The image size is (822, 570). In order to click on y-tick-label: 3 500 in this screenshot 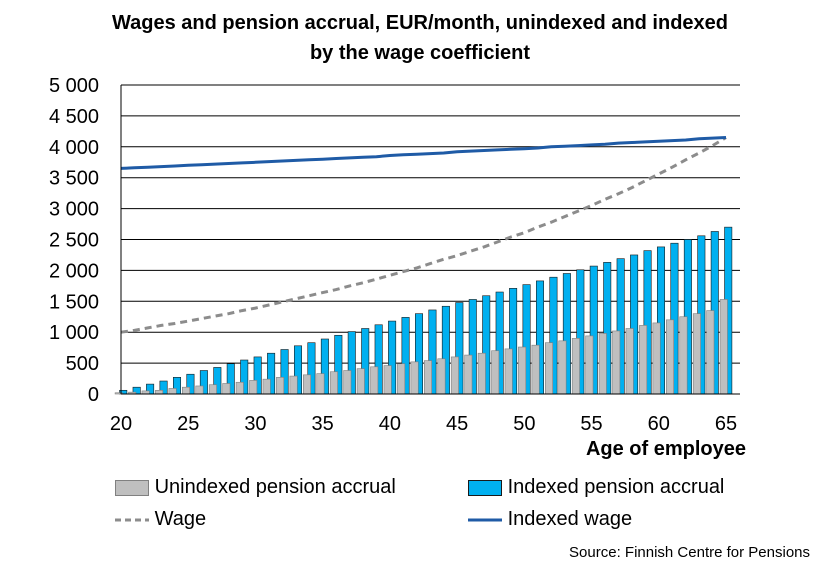, I will do `click(74, 179)`.